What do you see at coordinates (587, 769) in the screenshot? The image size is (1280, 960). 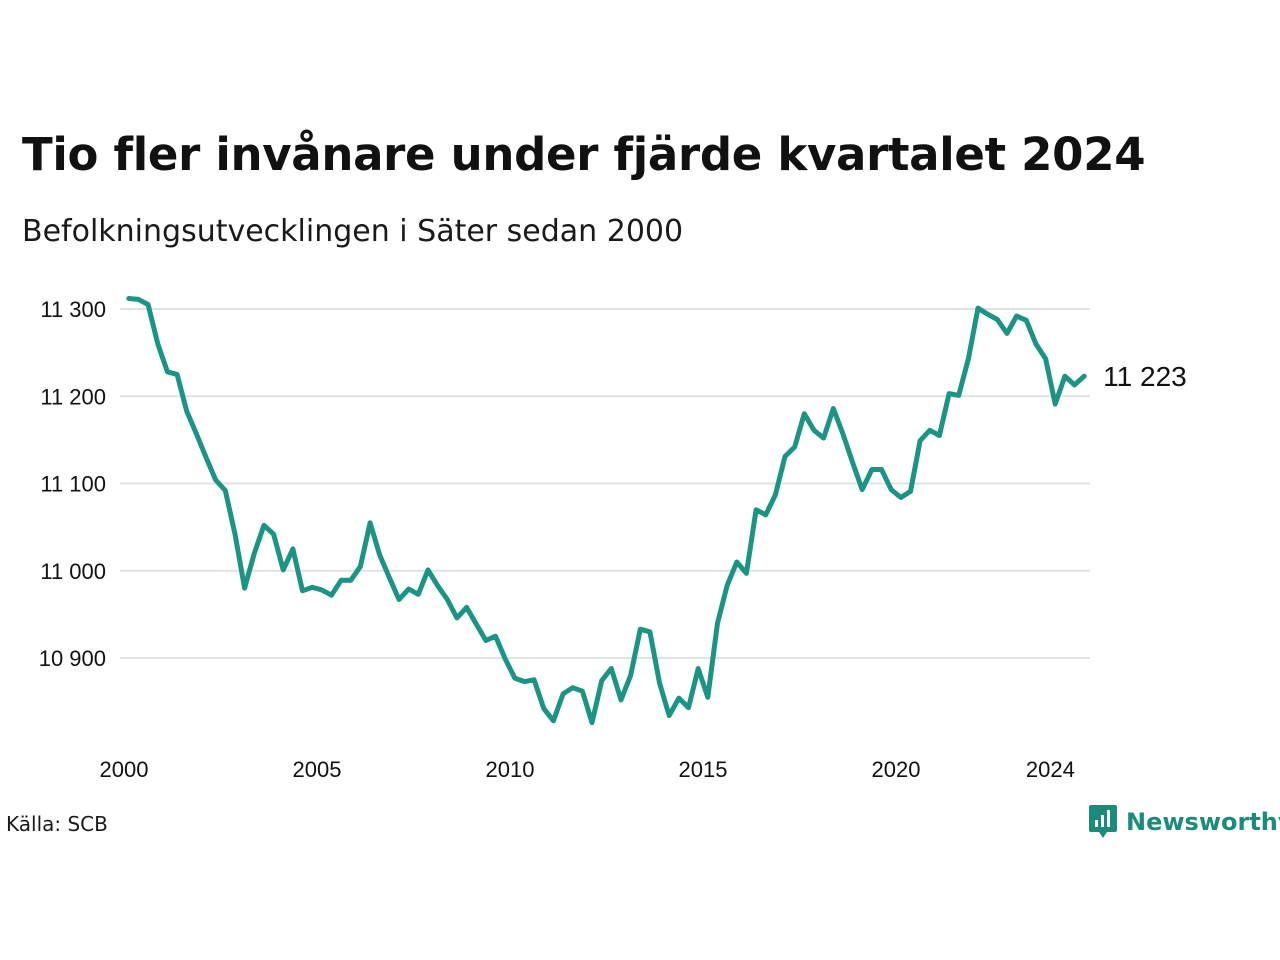 I see `x-axis-ticks: 2000 2005 2010 2015 2020 2024` at bounding box center [587, 769].